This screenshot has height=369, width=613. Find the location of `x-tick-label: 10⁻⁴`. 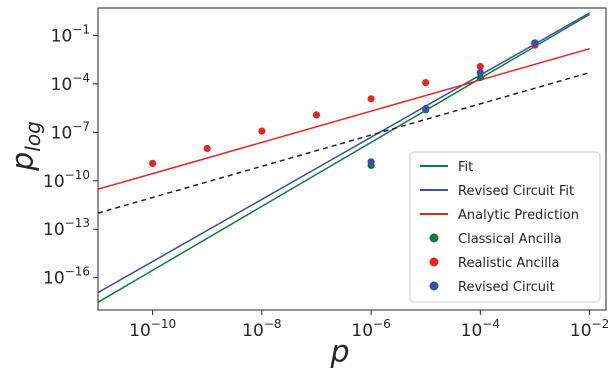

x-tick-label: 10⁻⁴ is located at coordinates (480, 329).